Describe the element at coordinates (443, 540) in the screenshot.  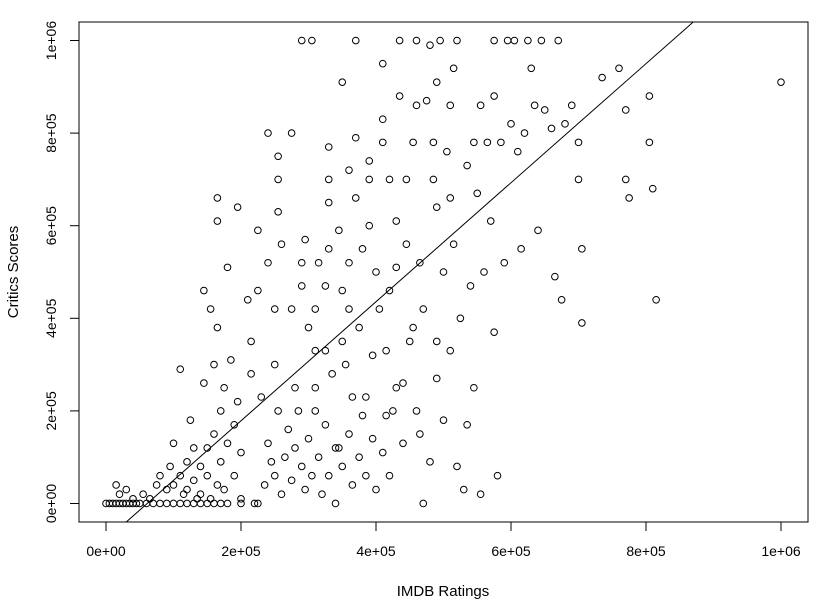
I see `x-axis: 0e+00 2e+05 4e+05 6e+05 8e+05 1e+06` at that location.